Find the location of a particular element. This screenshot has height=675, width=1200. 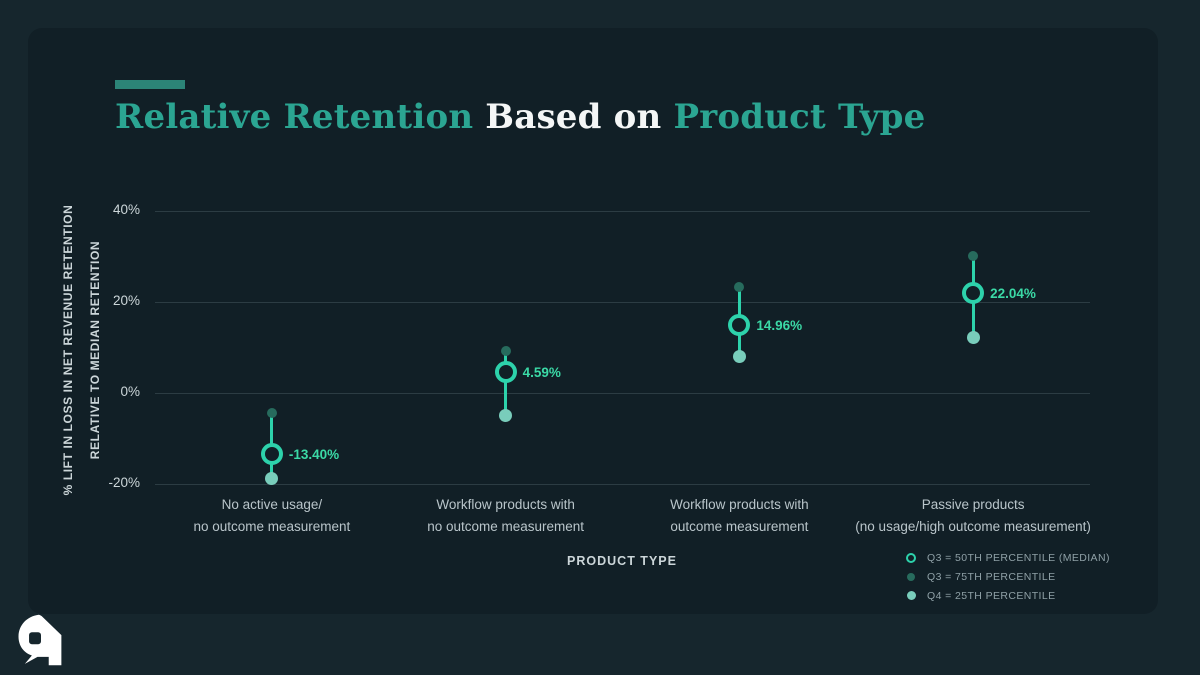

category-label-line: Passive products is located at coordinates (973, 504).